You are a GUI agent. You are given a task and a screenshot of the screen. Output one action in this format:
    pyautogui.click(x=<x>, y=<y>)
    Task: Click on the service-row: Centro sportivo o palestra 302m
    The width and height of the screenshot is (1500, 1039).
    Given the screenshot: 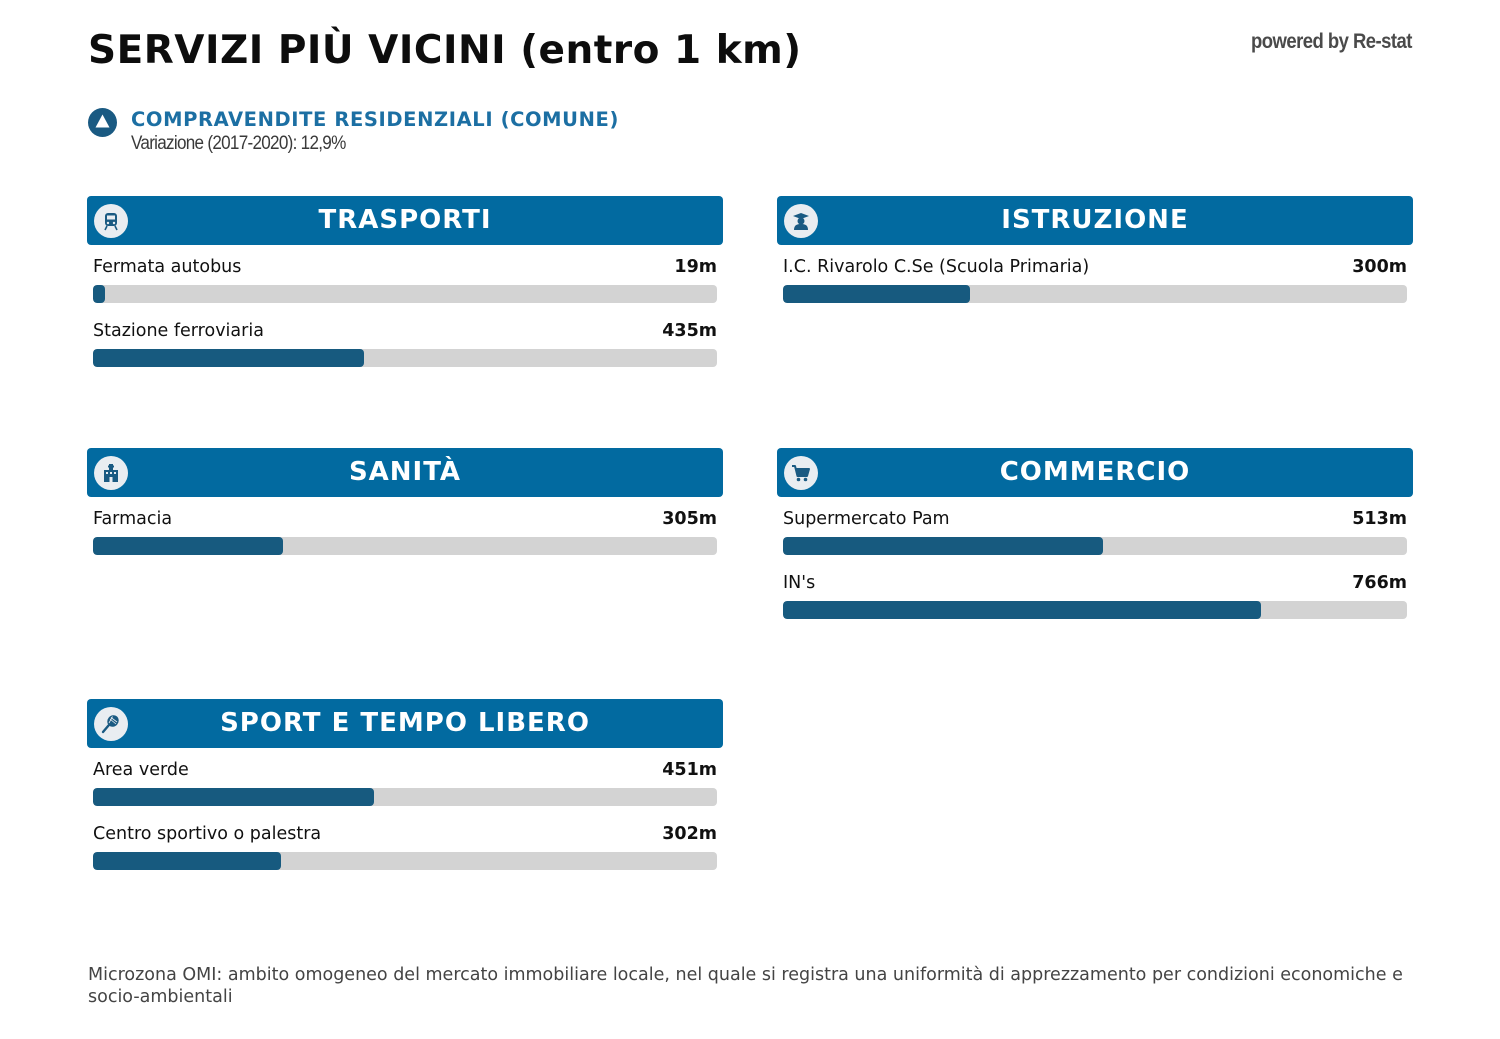 What is the action you would take?
    pyautogui.click(x=405, y=844)
    